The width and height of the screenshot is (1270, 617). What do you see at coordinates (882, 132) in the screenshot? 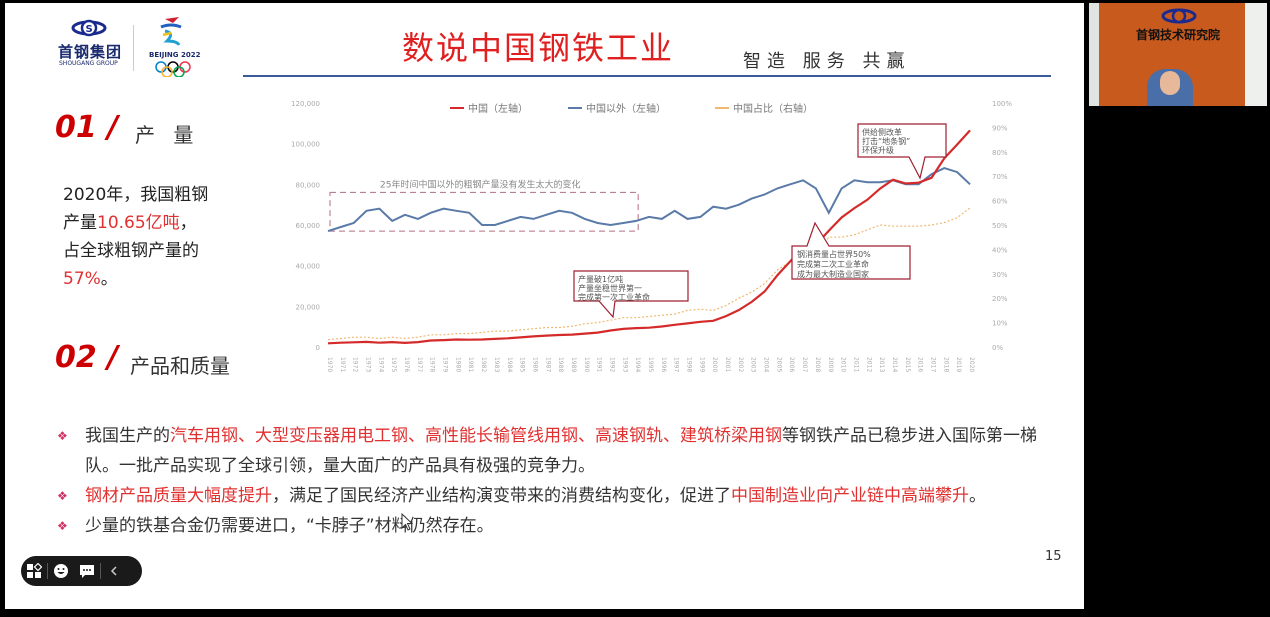
I see `callout-text: 供给侧改革` at bounding box center [882, 132].